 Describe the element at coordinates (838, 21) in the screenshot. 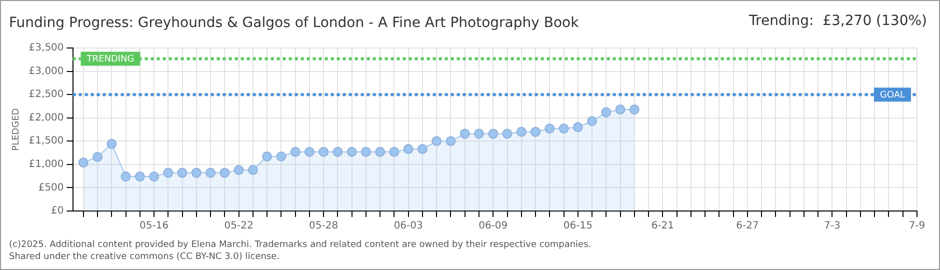

I see `chart-subtitle: Trending: £3,270 (130%)` at that location.